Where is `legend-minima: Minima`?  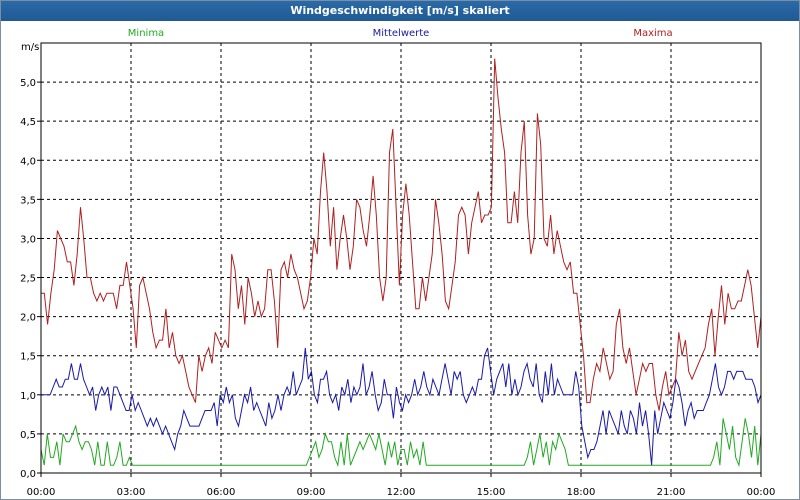 legend-minima: Minima is located at coordinates (146, 33).